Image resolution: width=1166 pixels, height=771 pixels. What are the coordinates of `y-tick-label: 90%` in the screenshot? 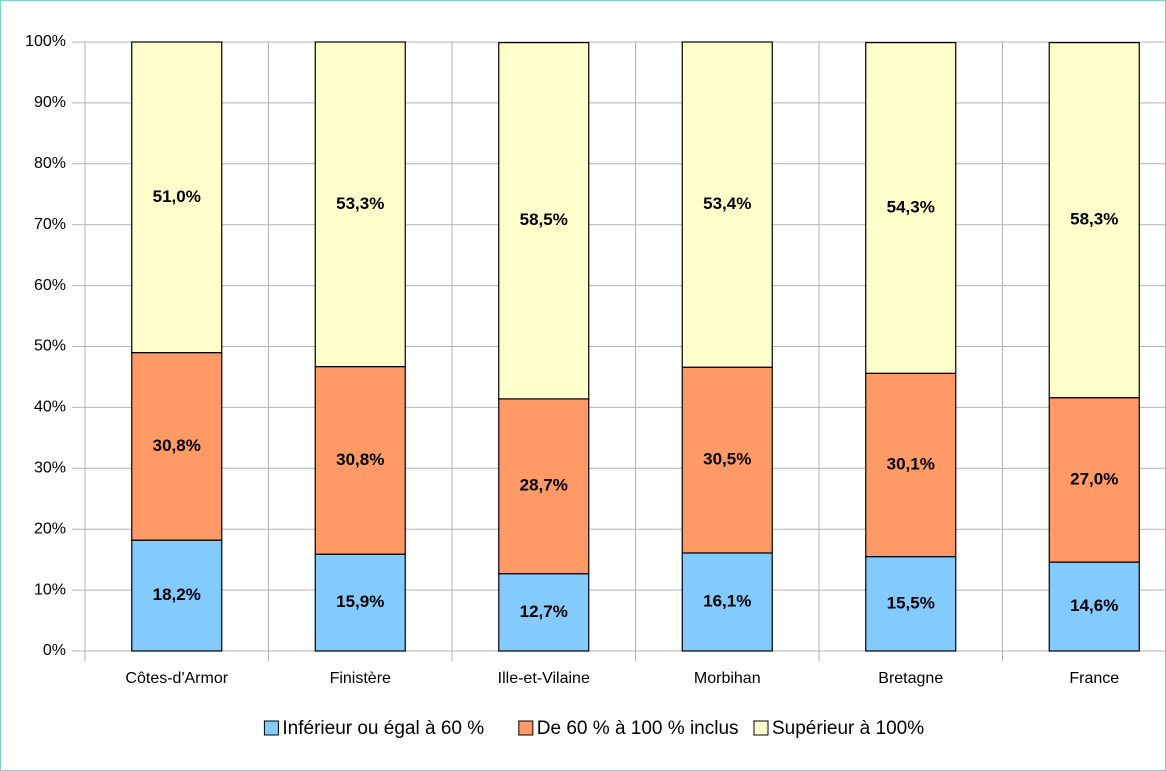 It's located at (50, 102).